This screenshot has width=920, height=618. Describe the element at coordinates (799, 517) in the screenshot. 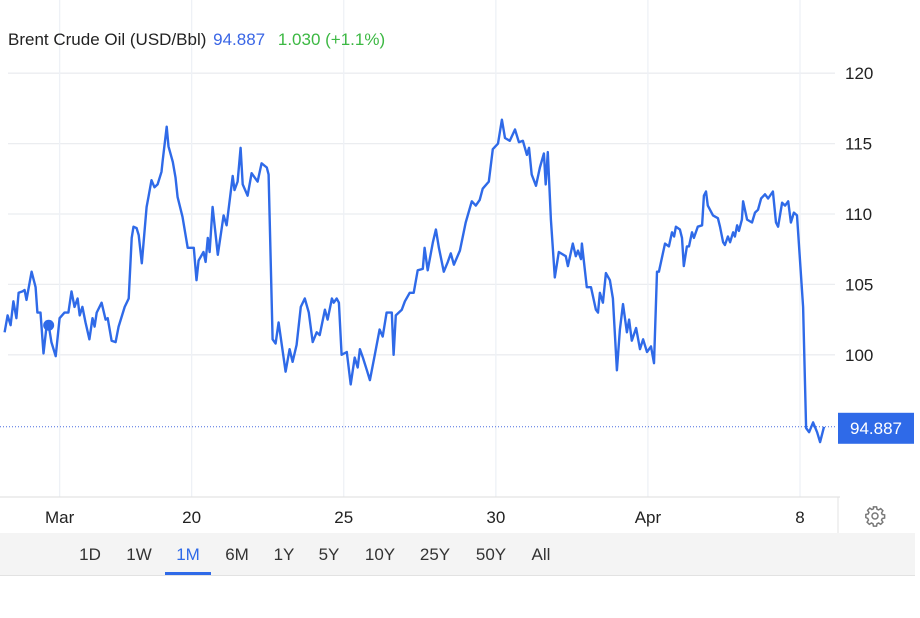

I see `x-tick-label: 8` at that location.